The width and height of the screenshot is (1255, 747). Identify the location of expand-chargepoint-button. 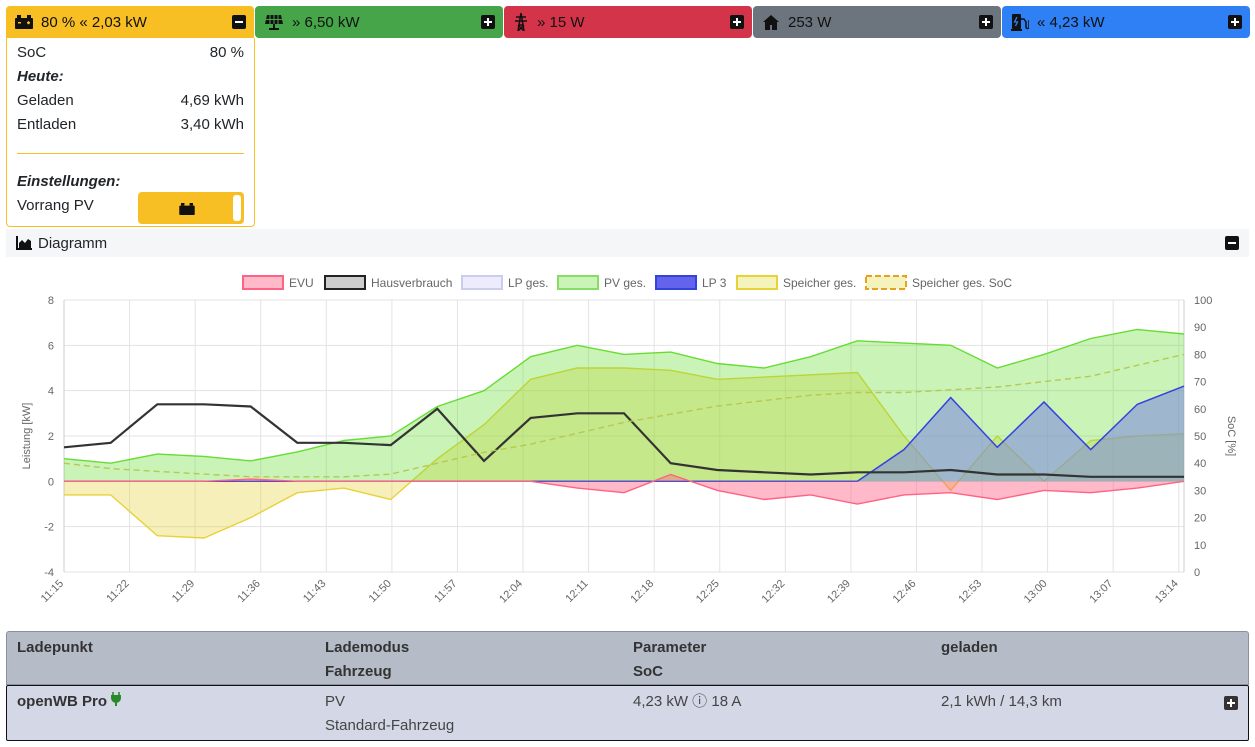
(1235, 22).